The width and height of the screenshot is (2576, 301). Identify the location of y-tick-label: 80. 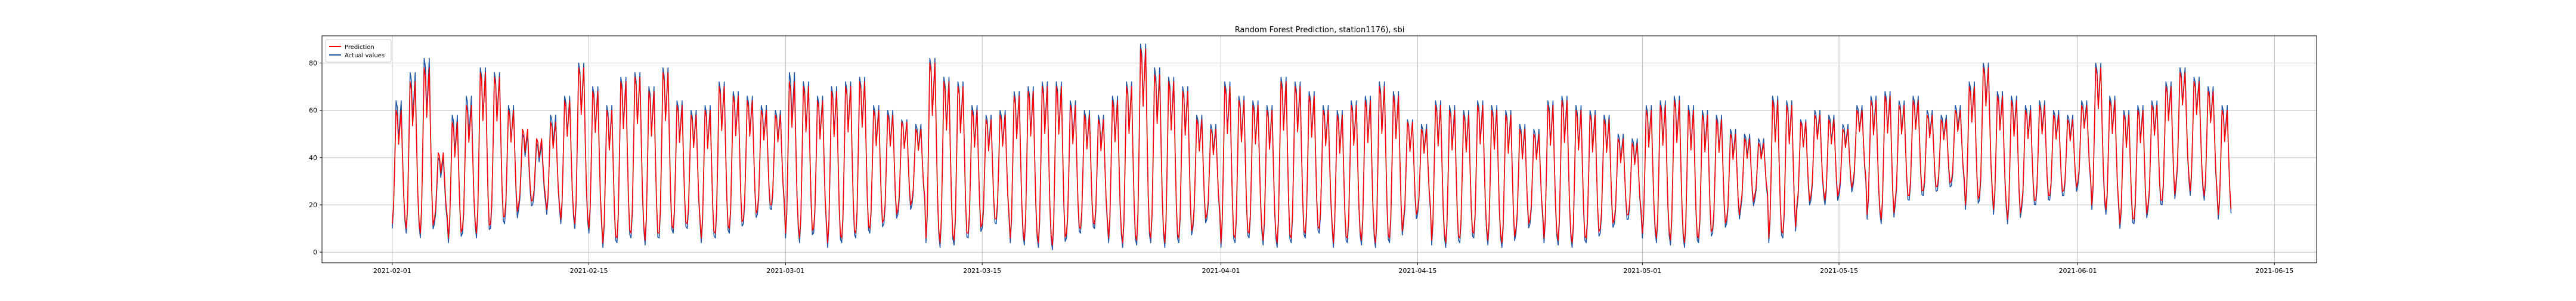
(313, 64).